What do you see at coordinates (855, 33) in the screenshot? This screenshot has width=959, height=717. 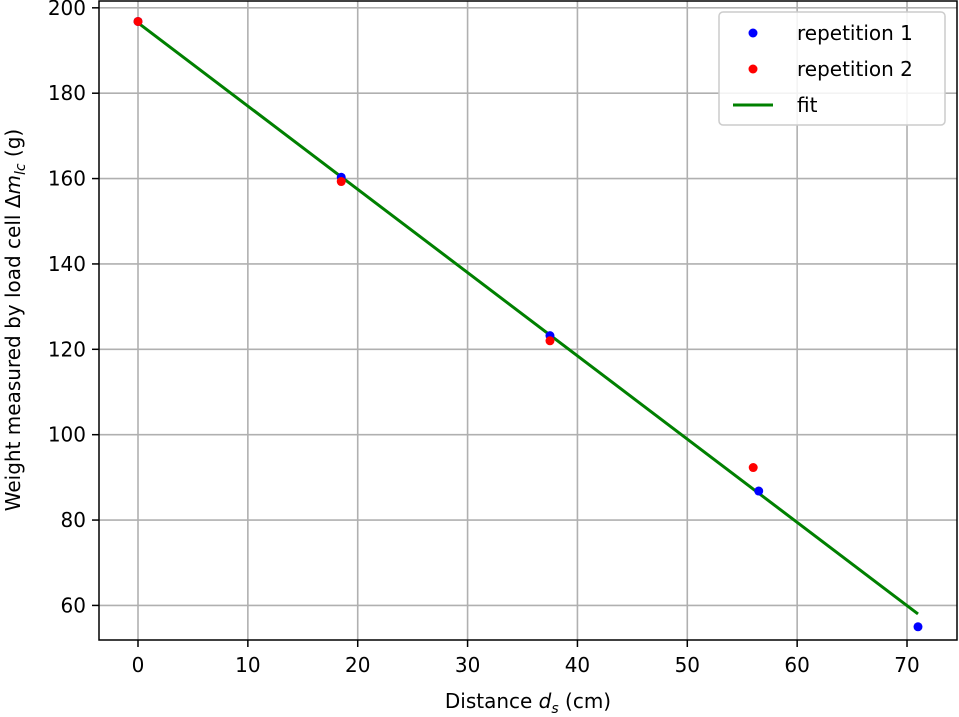 I see `legend-label: repetition 1` at bounding box center [855, 33].